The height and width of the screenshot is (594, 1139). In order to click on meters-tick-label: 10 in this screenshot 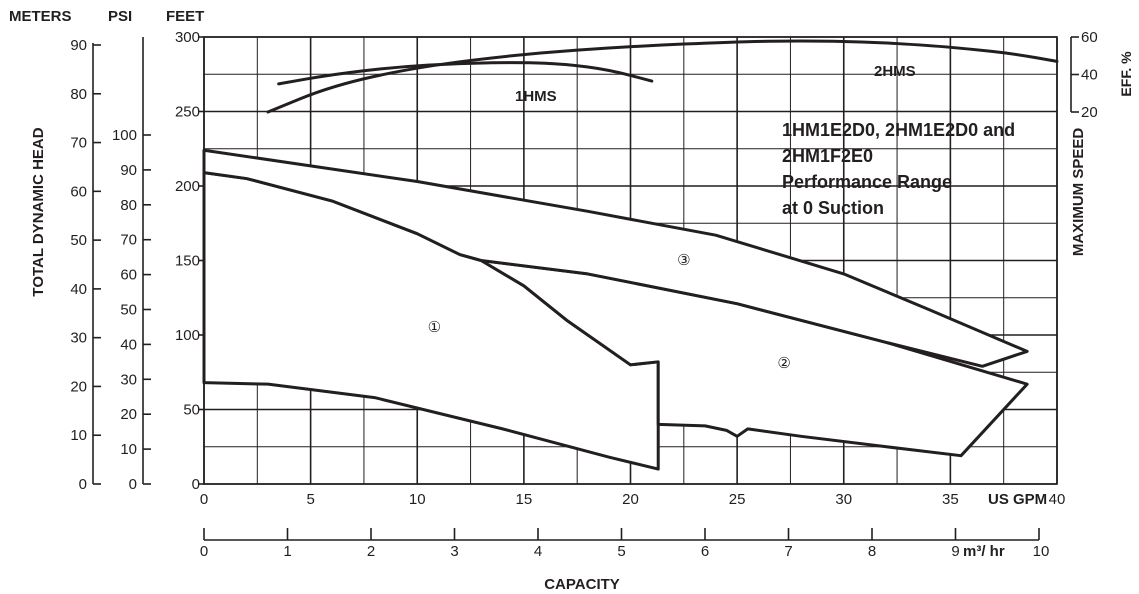, I will do `click(78, 435)`.